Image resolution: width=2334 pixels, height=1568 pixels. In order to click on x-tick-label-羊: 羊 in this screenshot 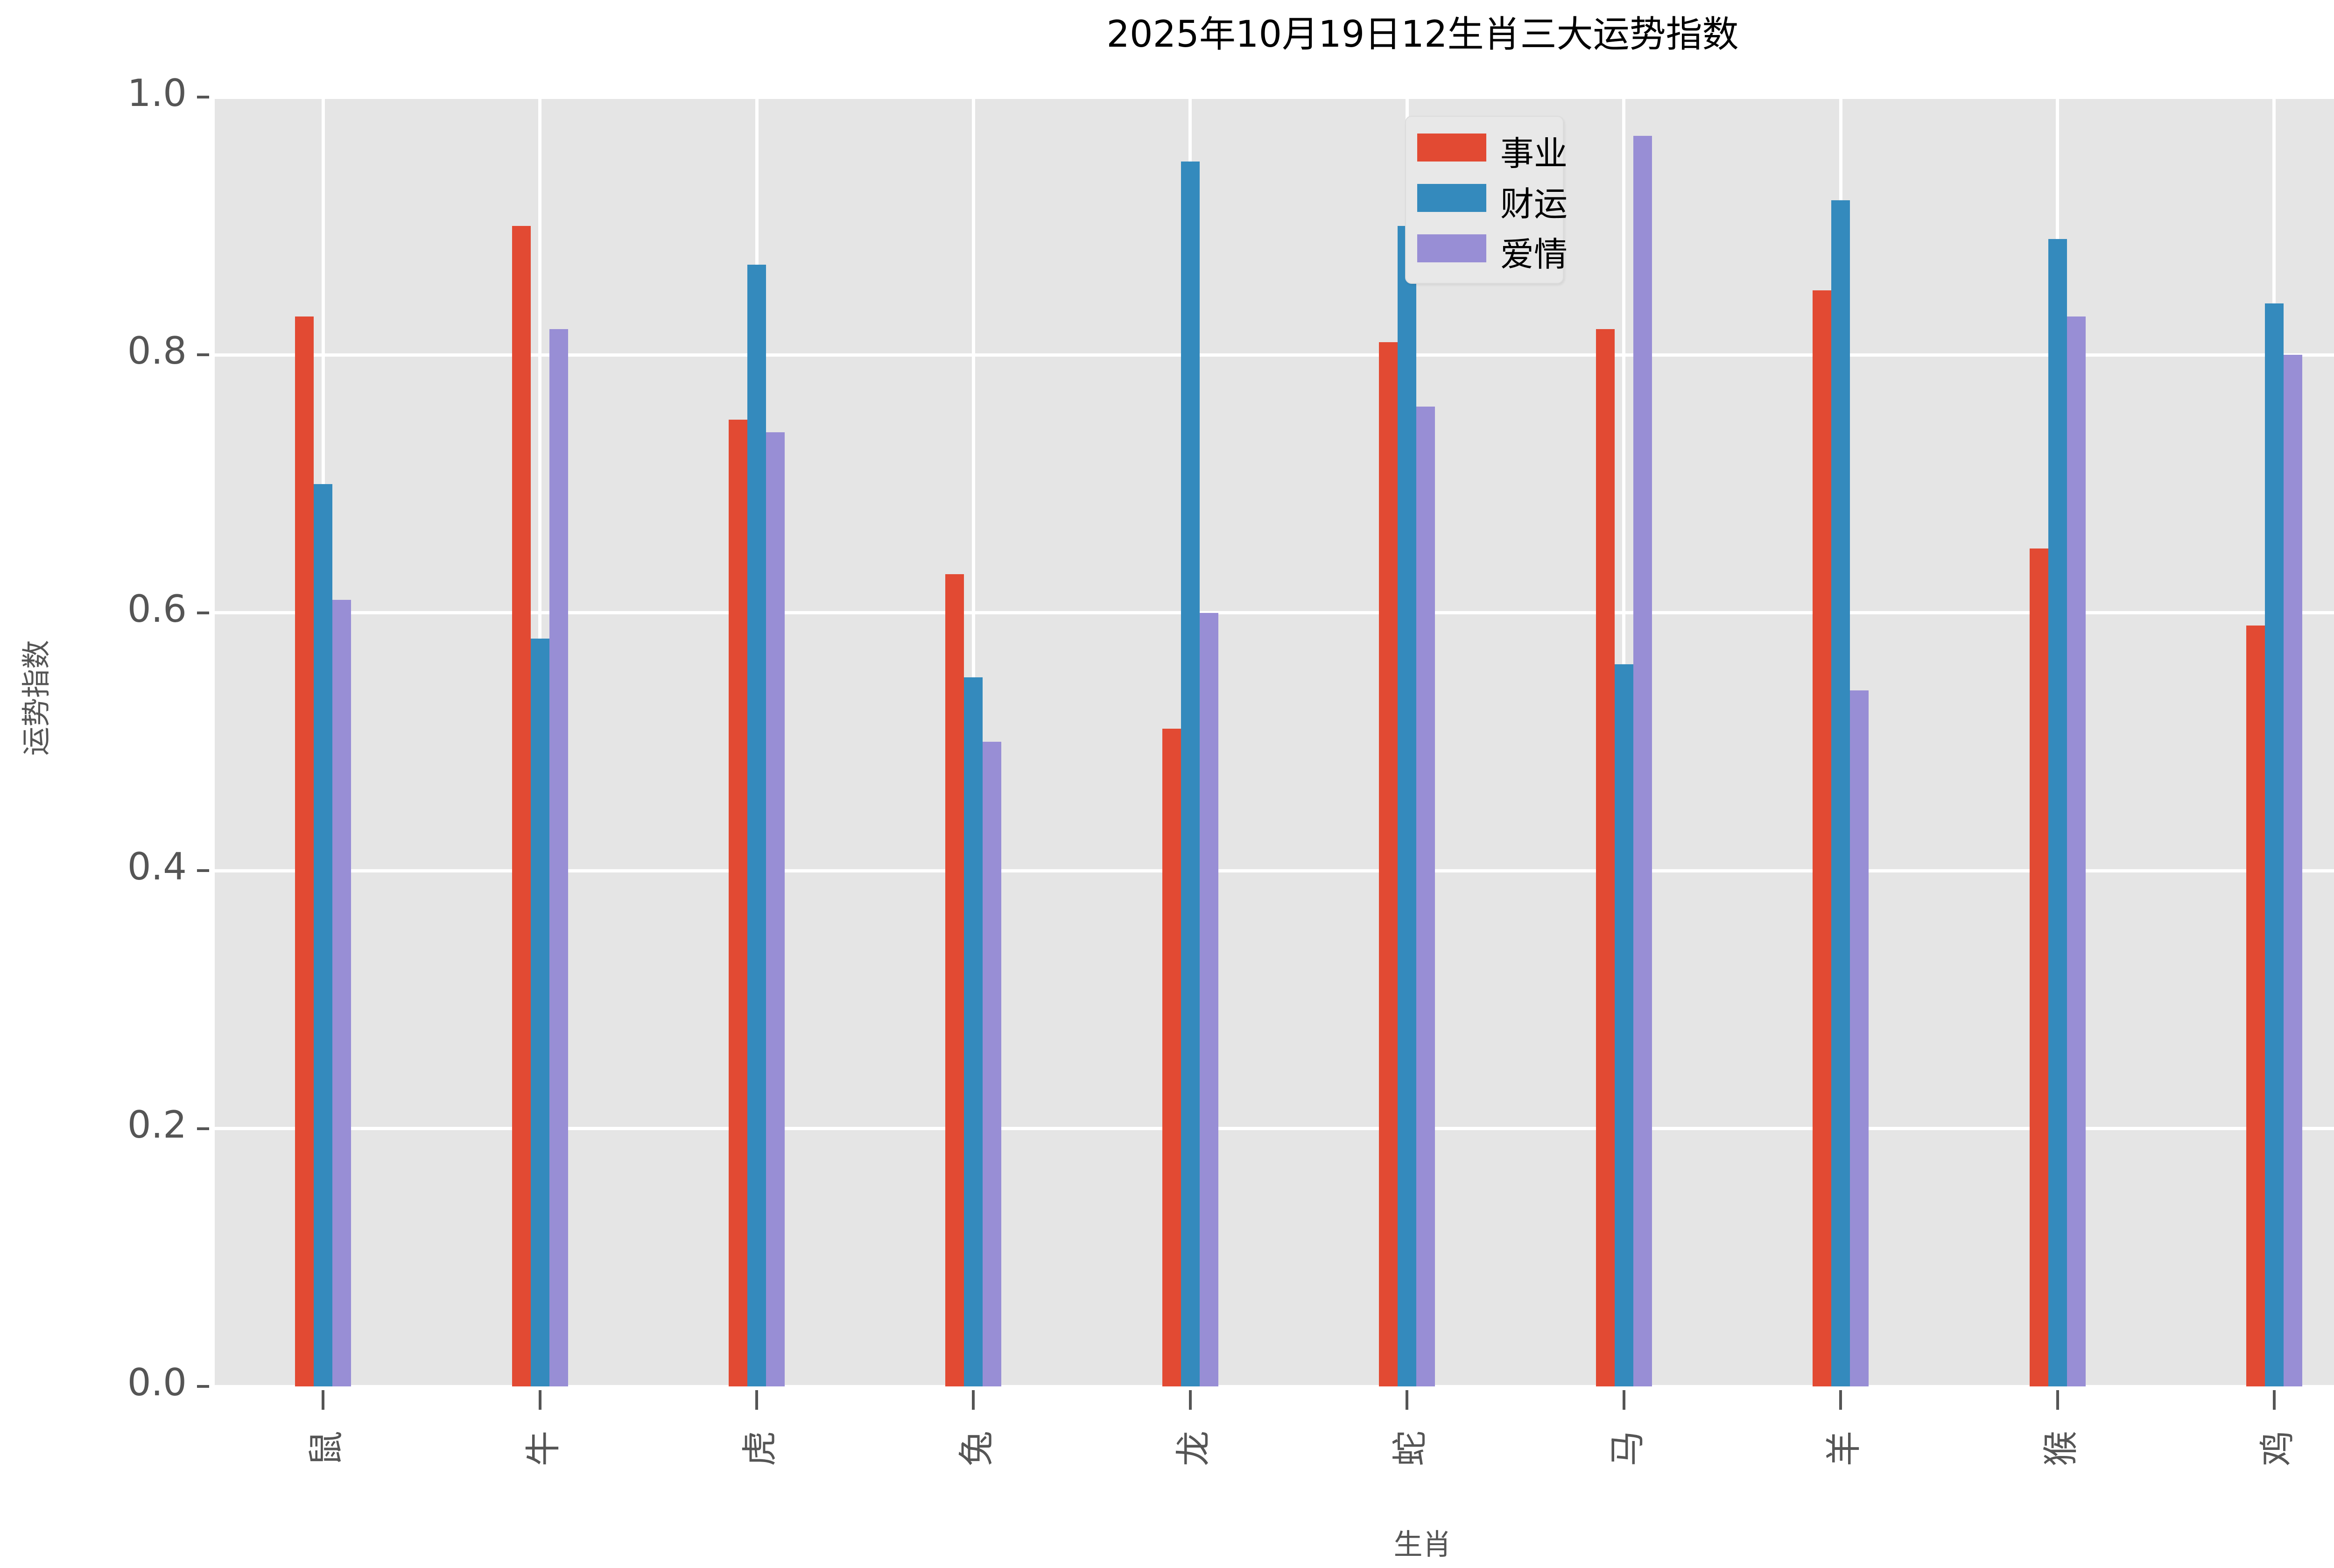, I will do `click(1844, 1449)`.